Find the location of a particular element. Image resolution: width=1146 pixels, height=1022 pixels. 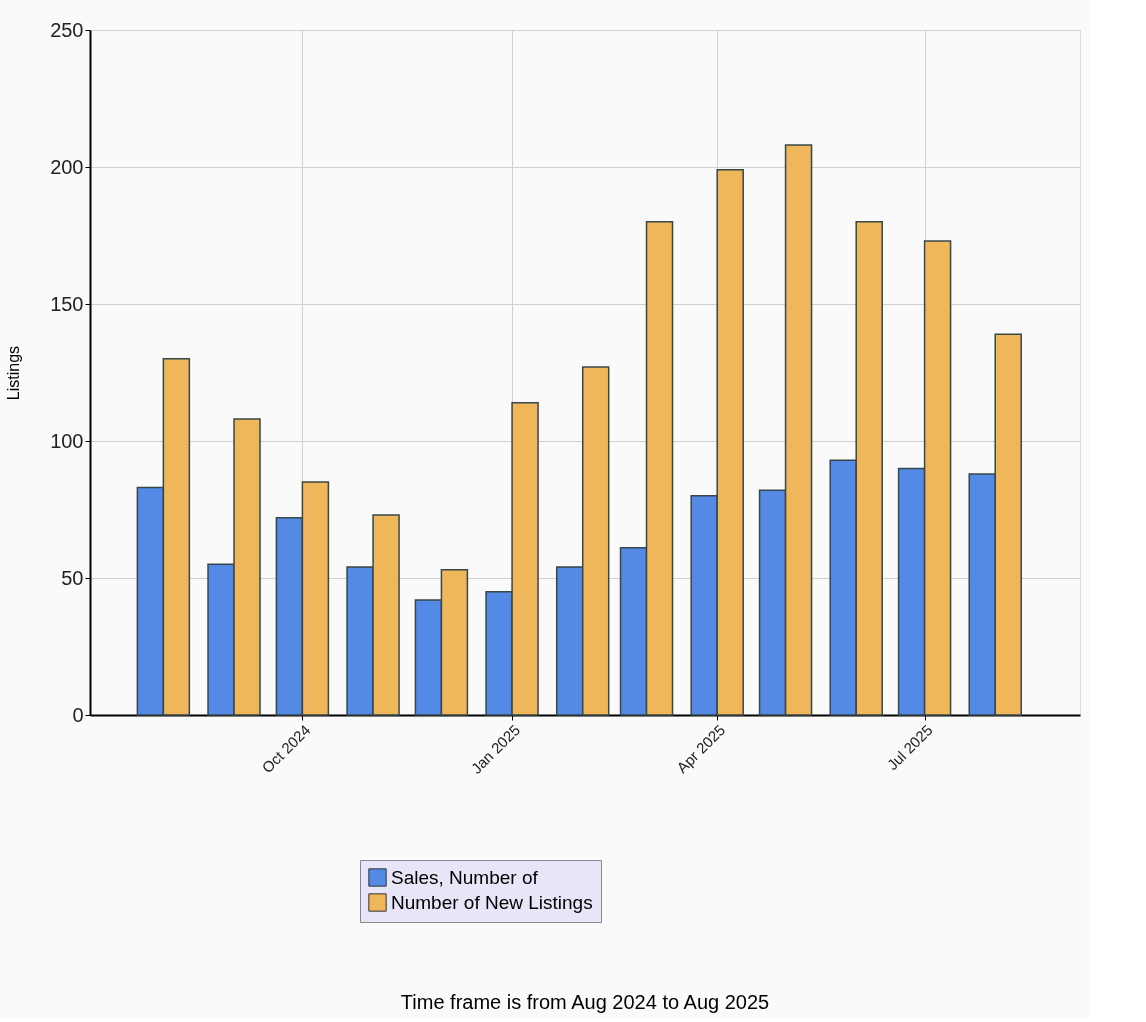

y-axis-title: Listings is located at coordinates (14, 373).